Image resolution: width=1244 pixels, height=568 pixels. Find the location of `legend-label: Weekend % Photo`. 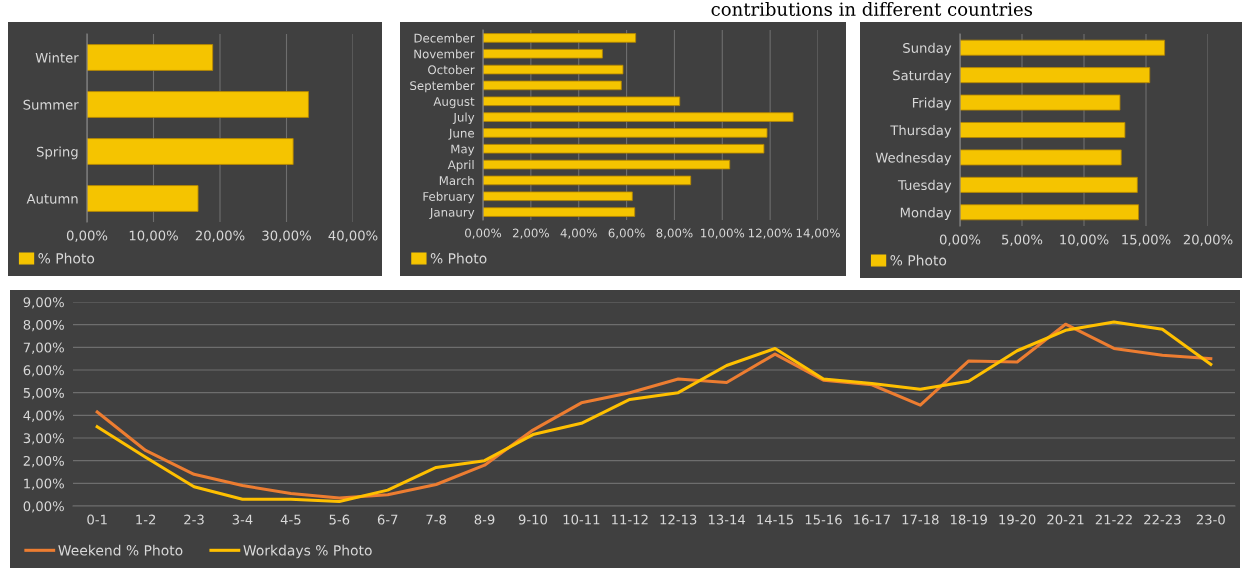

legend-label: Weekend % Photo is located at coordinates (120, 550).